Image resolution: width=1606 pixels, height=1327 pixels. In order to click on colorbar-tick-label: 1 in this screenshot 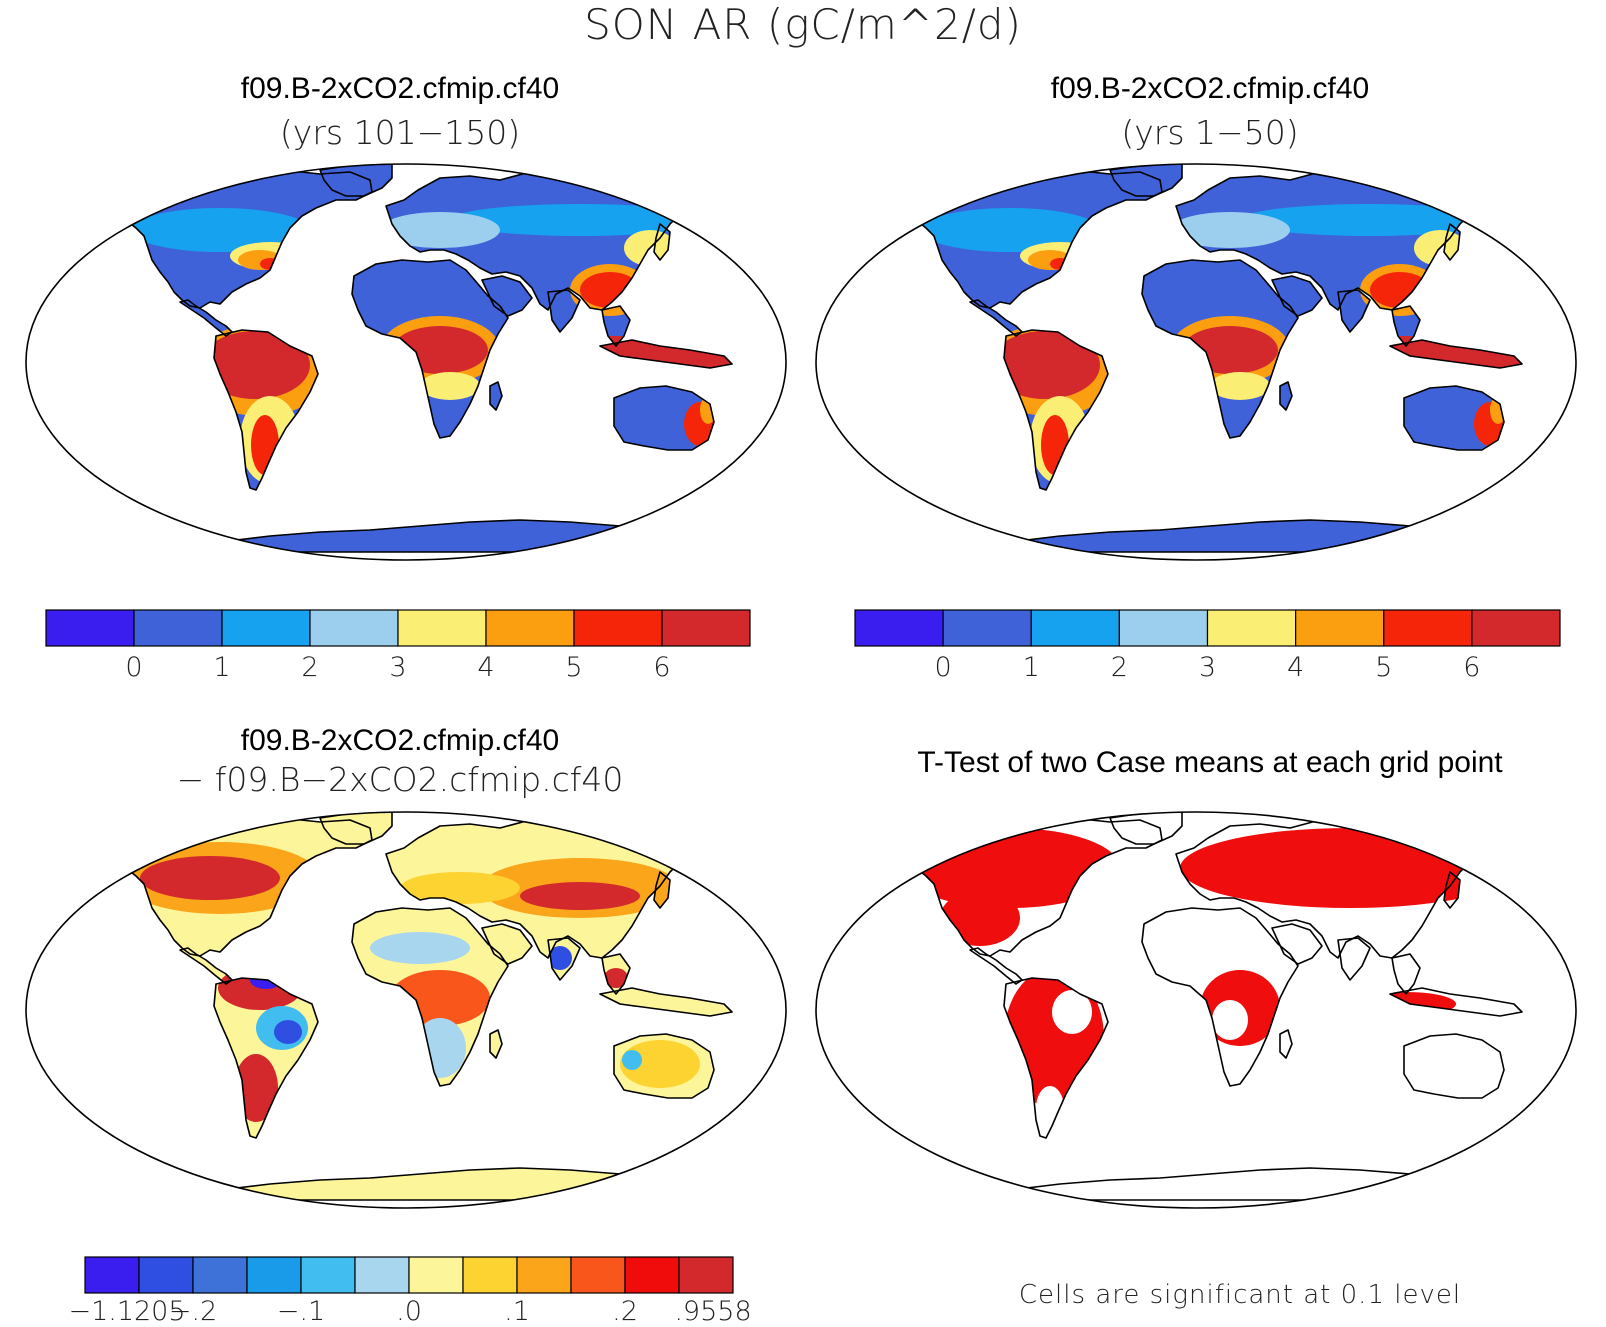, I will do `click(222, 667)`.